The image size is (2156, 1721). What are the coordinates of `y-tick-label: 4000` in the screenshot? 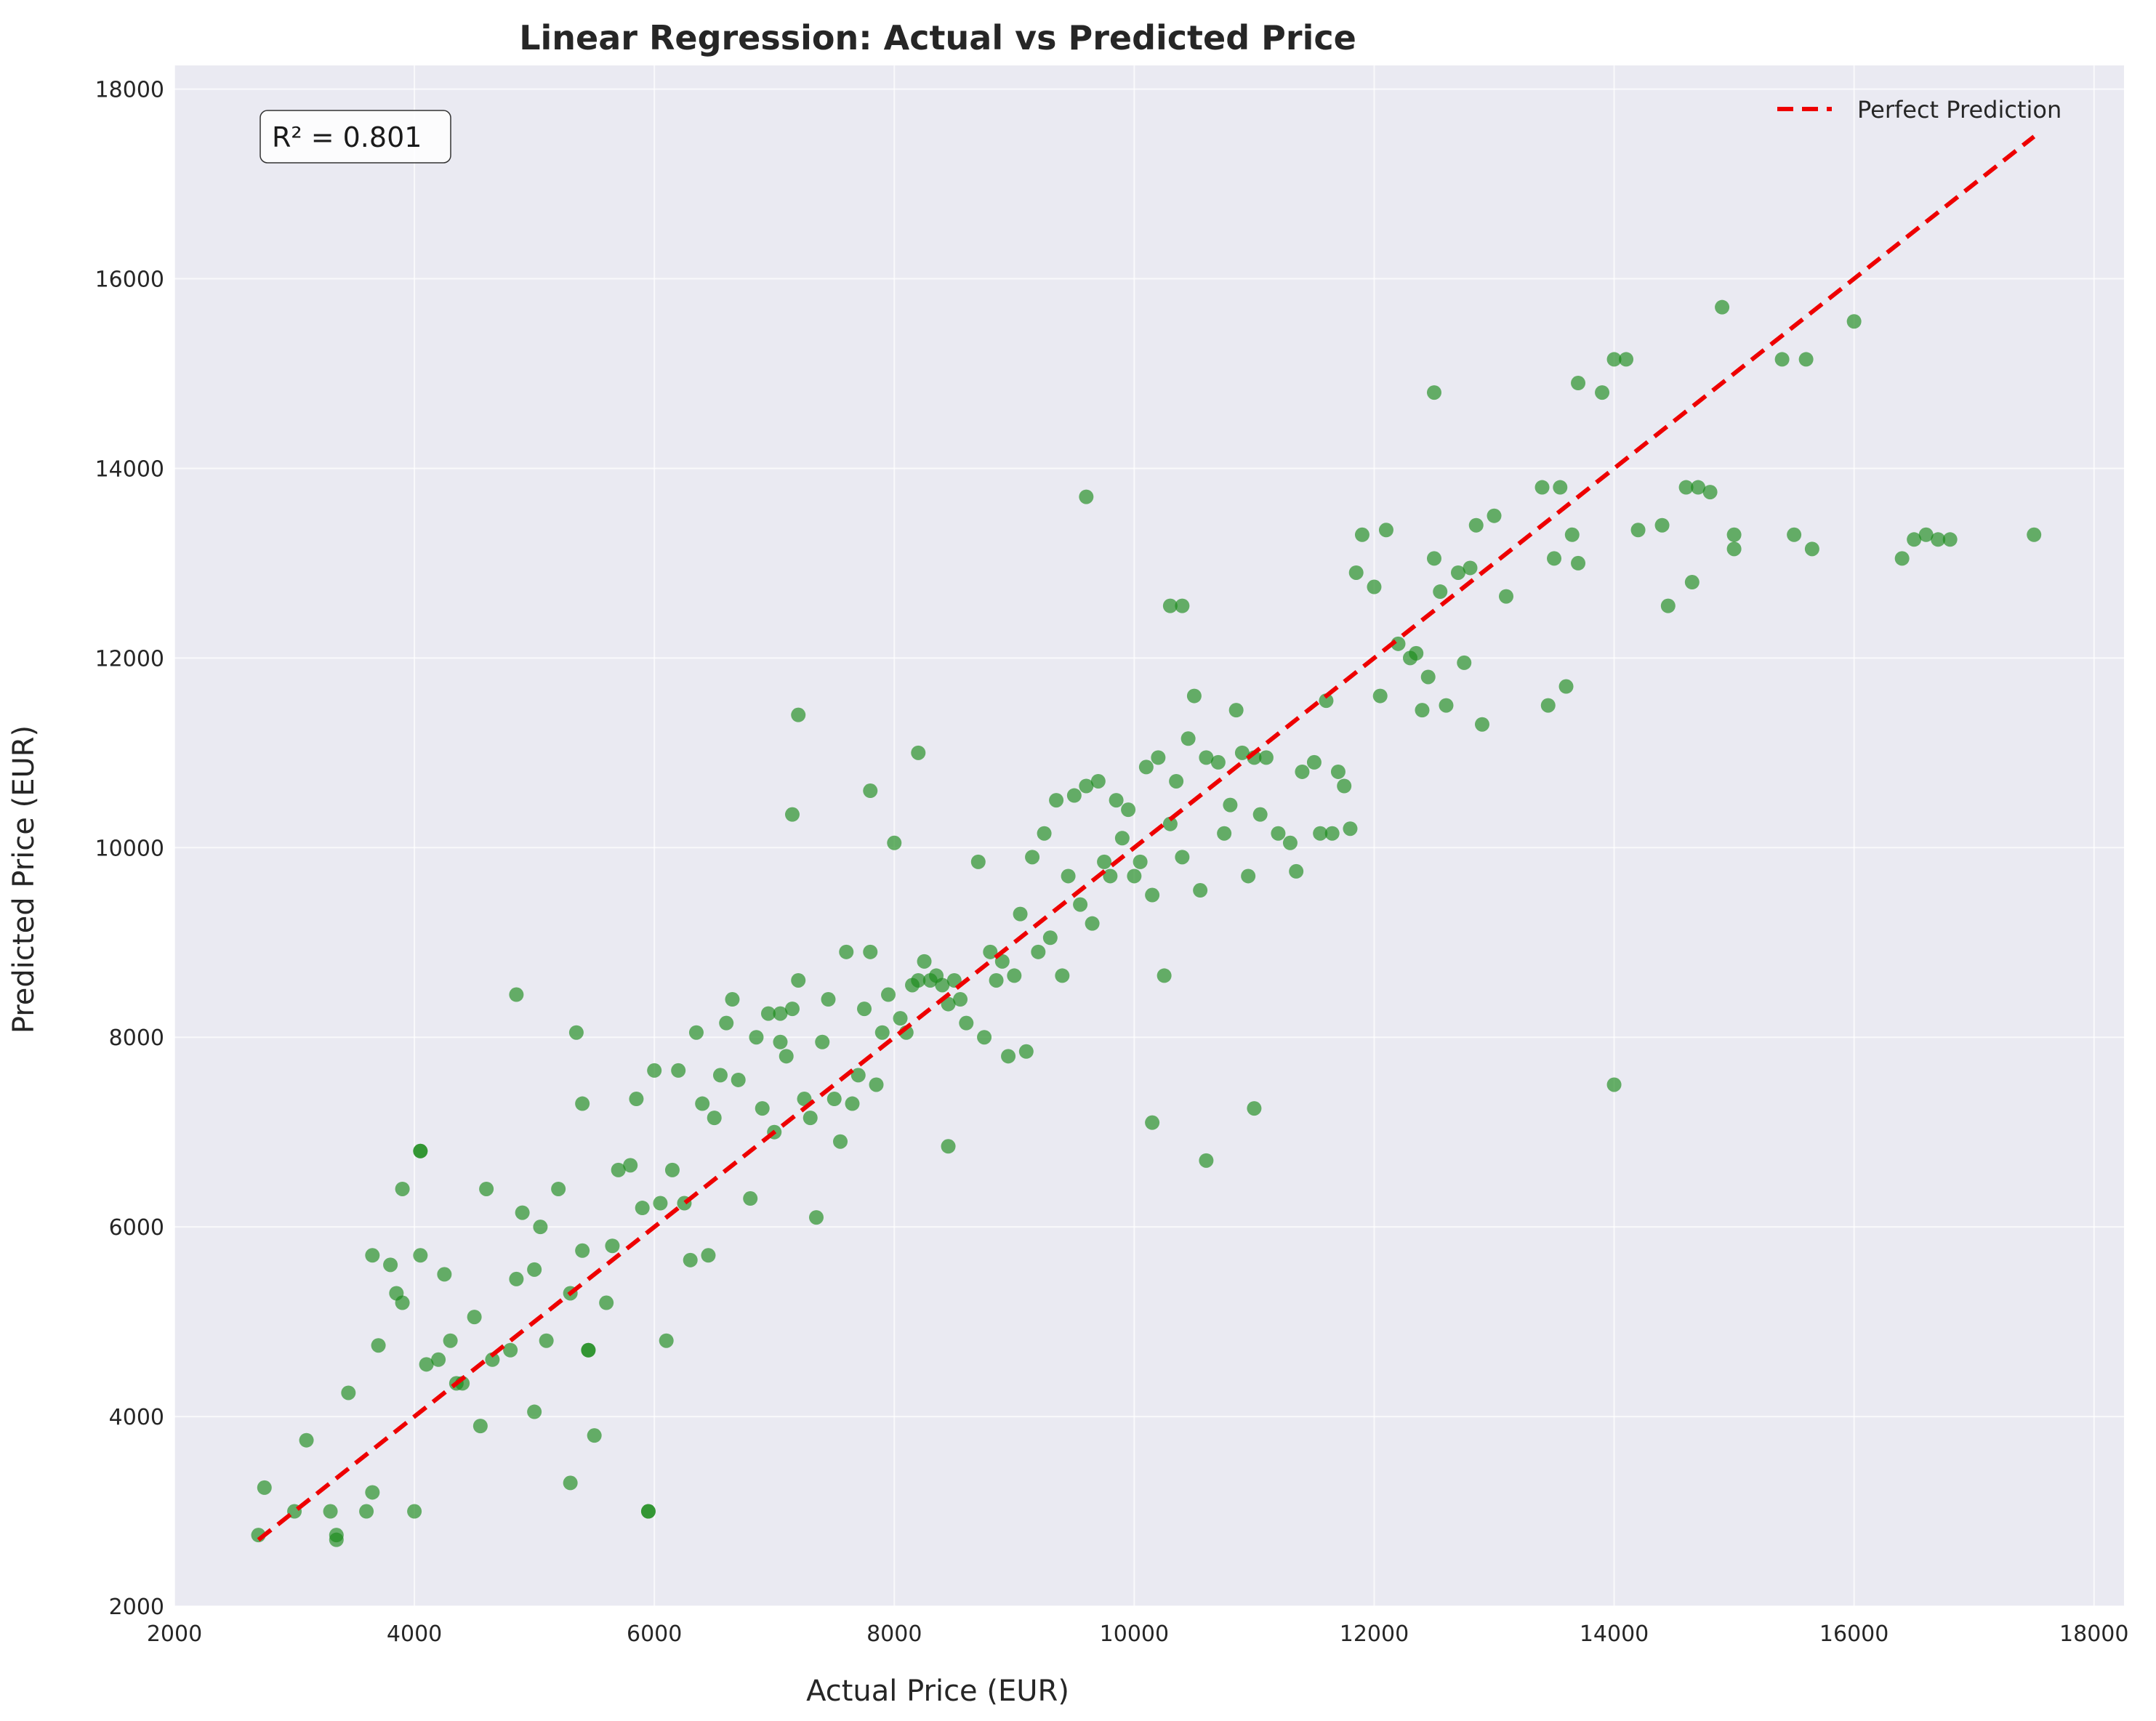 It's located at (136, 1418).